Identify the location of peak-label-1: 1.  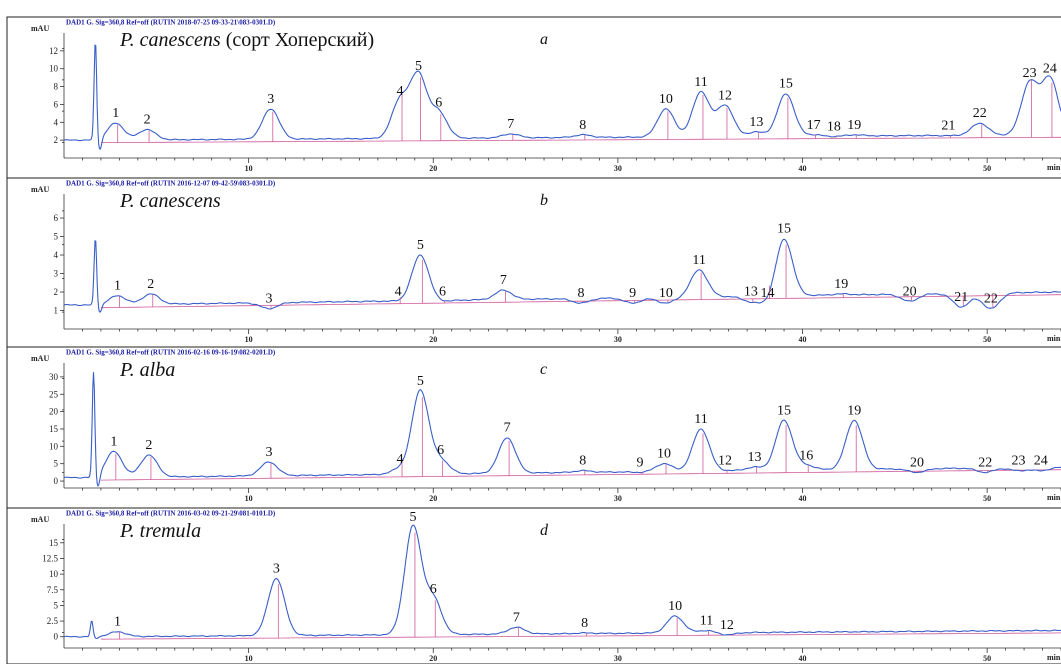
(117, 622).